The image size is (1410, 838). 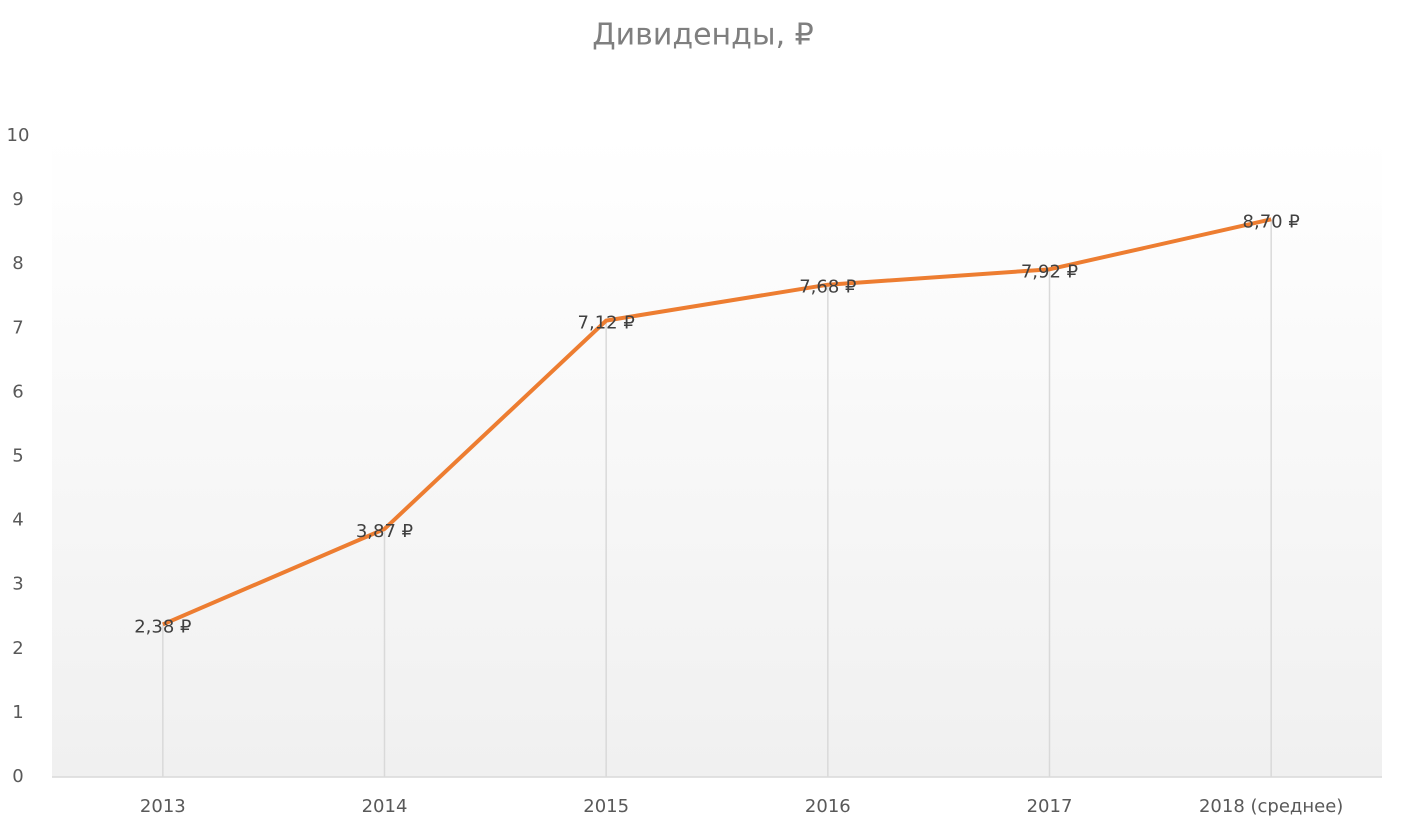 What do you see at coordinates (17, 199) in the screenshot?
I see `y-tick-label: 9` at bounding box center [17, 199].